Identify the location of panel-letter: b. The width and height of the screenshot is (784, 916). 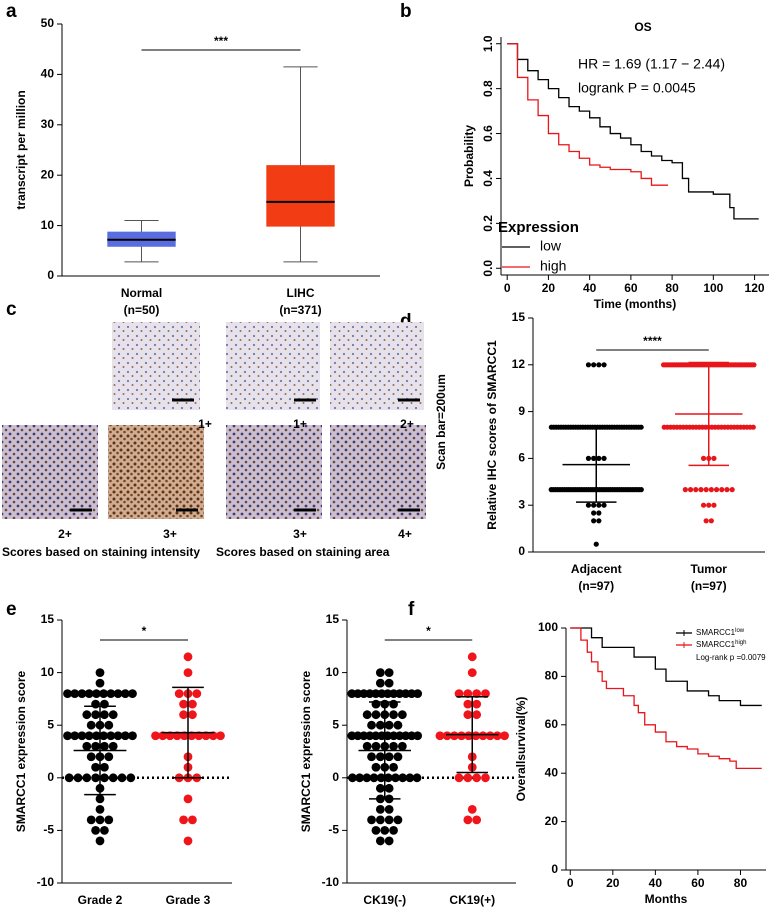
(406, 11).